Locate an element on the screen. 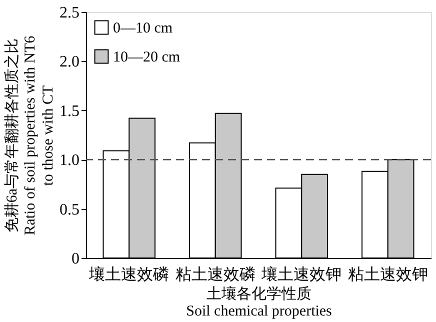  legend-label: 10—20 cm is located at coordinates (146, 58).